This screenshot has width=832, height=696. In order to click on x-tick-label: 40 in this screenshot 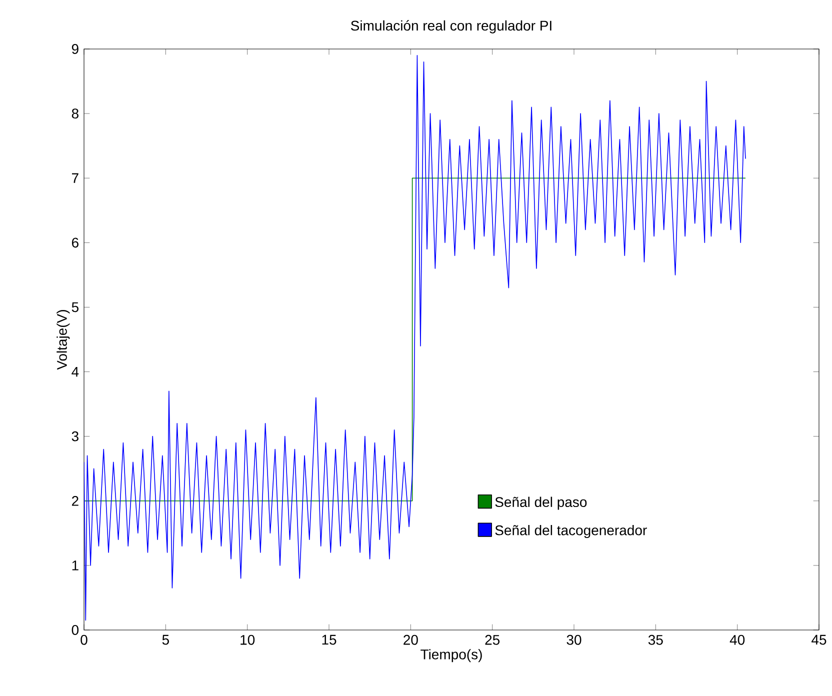, I will do `click(737, 639)`.